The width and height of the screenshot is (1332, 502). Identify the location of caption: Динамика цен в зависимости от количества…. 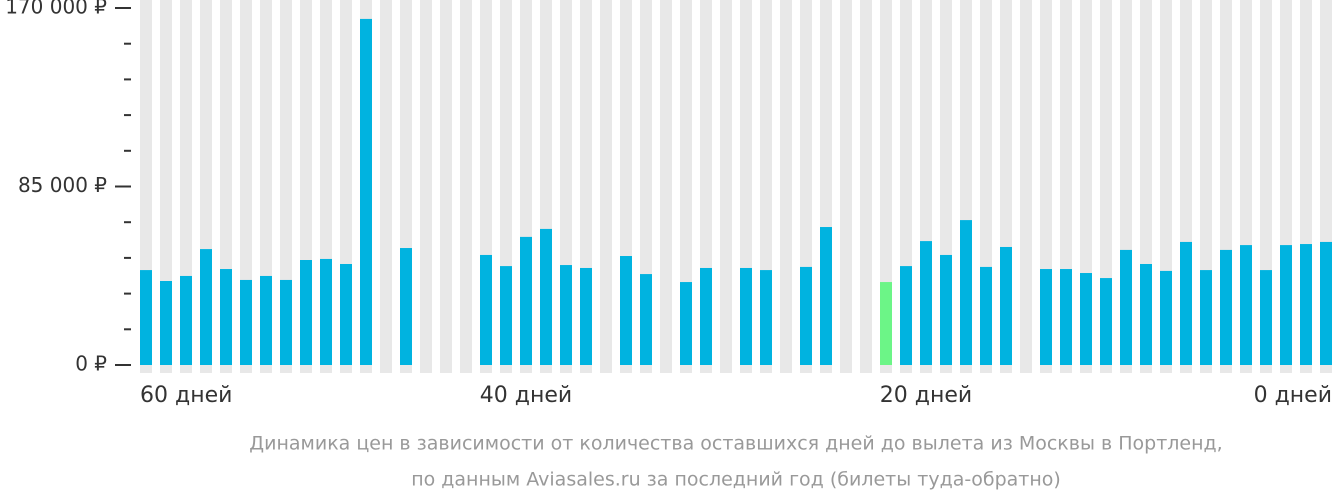
(735, 444).